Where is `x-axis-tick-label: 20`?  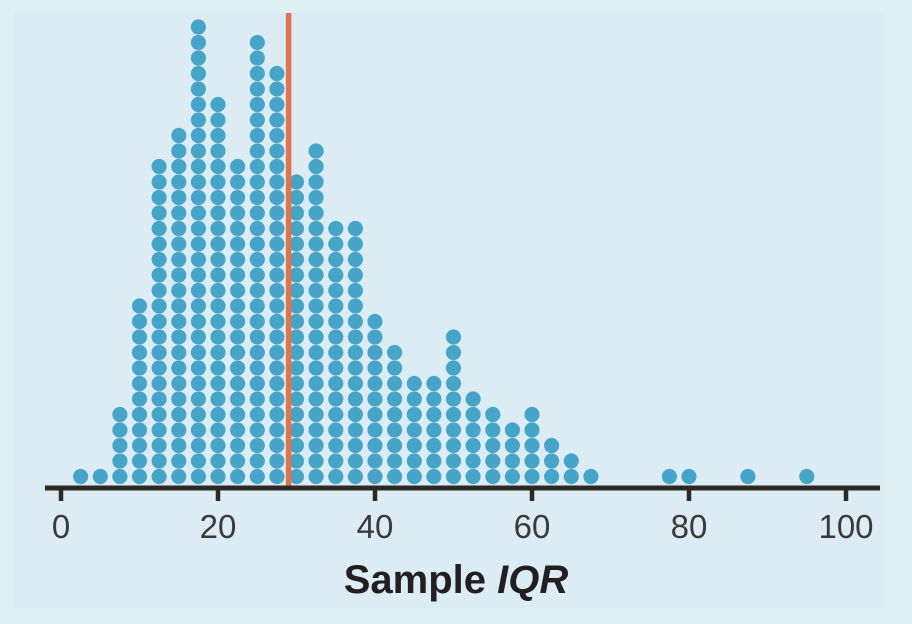 x-axis-tick-label: 20 is located at coordinates (218, 526).